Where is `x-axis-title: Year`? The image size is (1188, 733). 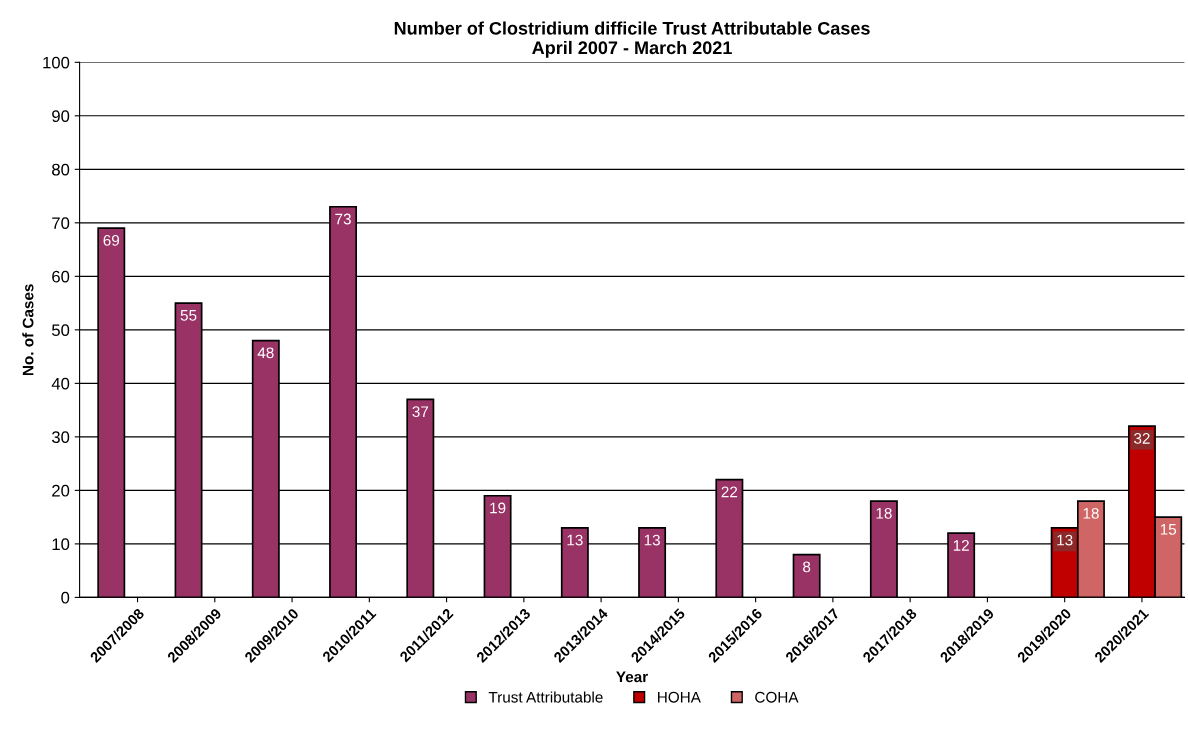 x-axis-title: Year is located at coordinates (632, 677).